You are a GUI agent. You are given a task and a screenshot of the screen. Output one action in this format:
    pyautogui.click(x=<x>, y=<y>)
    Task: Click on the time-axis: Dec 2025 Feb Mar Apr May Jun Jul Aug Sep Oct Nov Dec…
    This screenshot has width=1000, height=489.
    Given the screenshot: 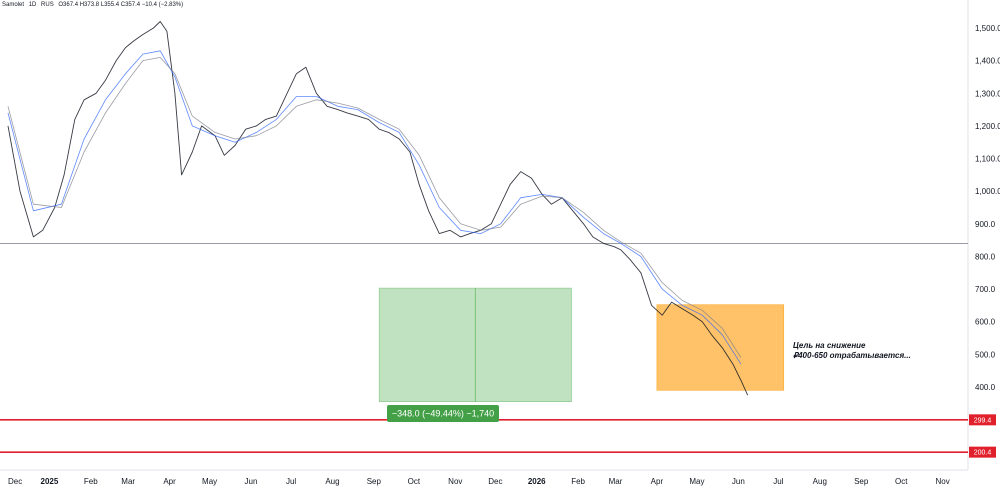 What is the action you would take?
    pyautogui.click(x=479, y=481)
    